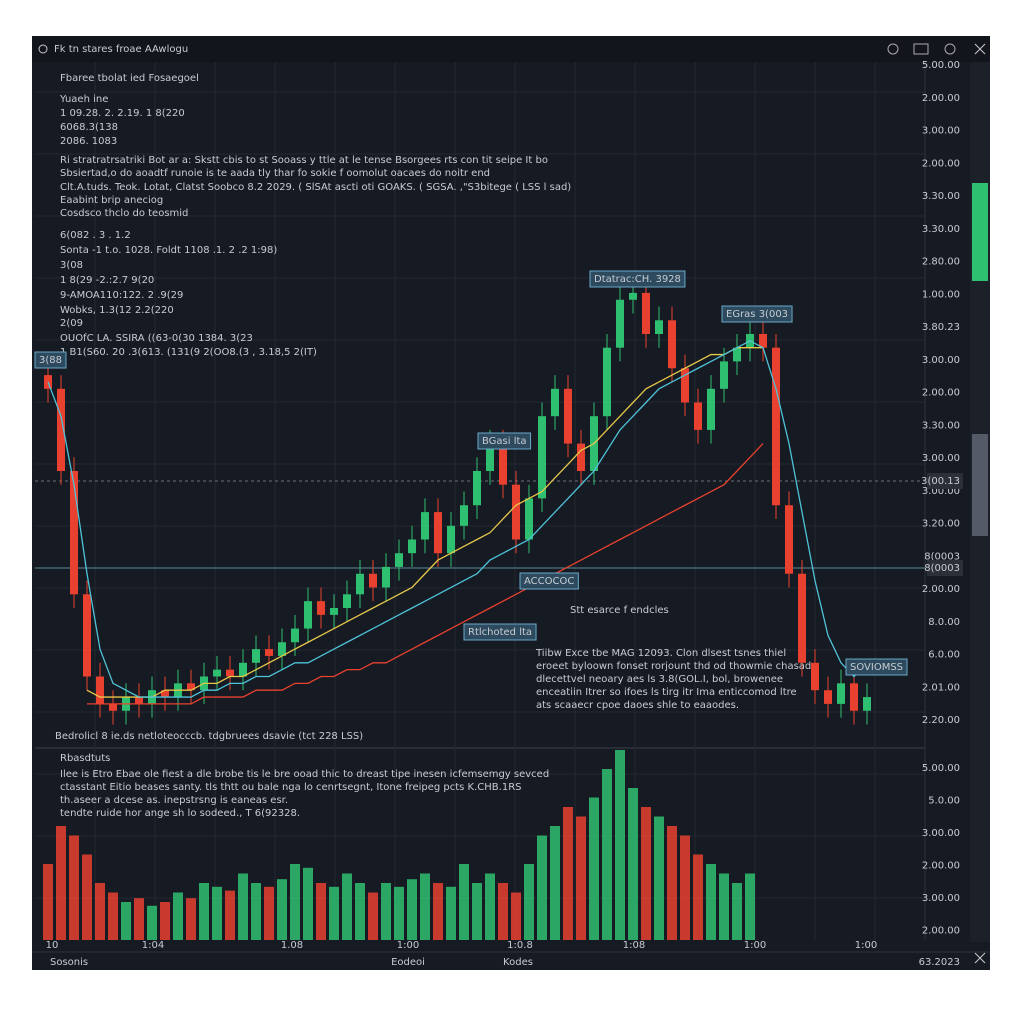 This screenshot has width=1024, height=1024. I want to click on scrollbar, so click(980, 485).